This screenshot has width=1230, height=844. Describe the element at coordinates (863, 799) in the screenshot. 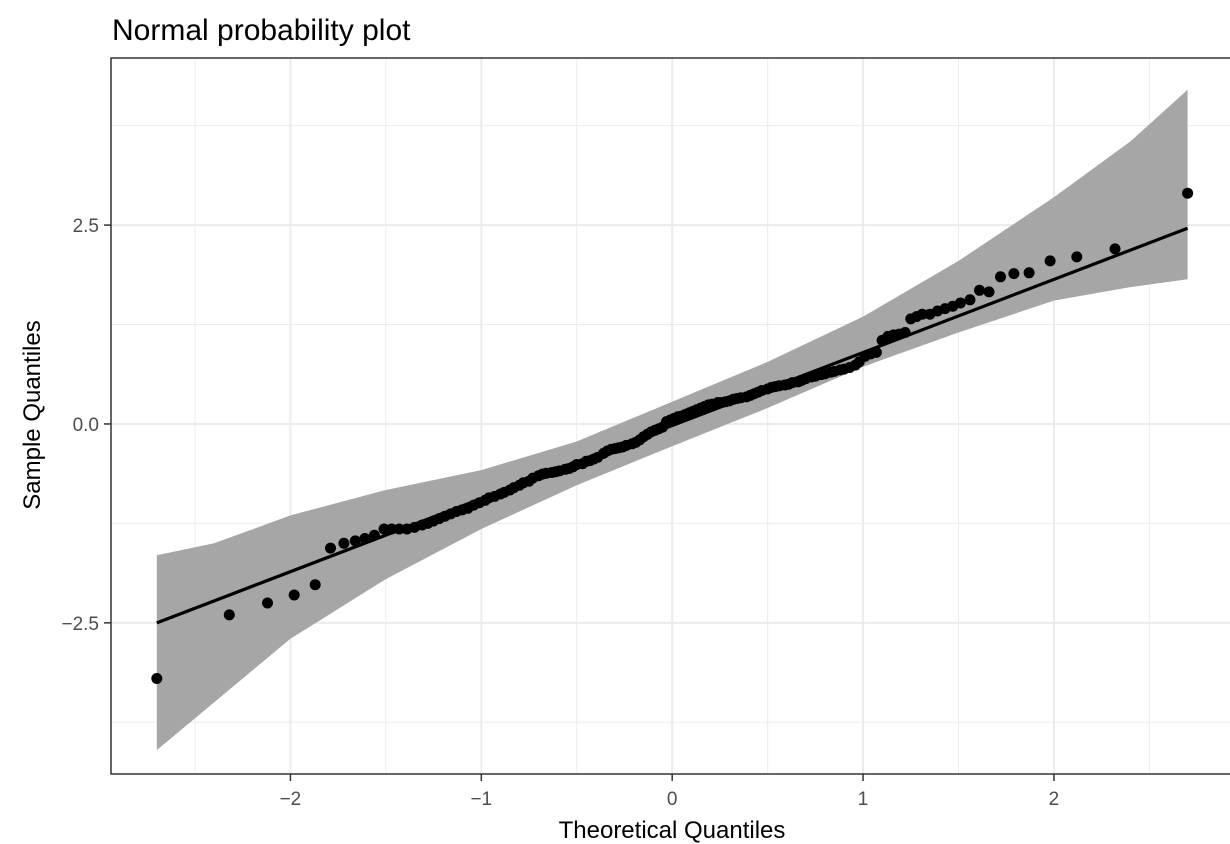

I see `x-tick-label: 1` at that location.